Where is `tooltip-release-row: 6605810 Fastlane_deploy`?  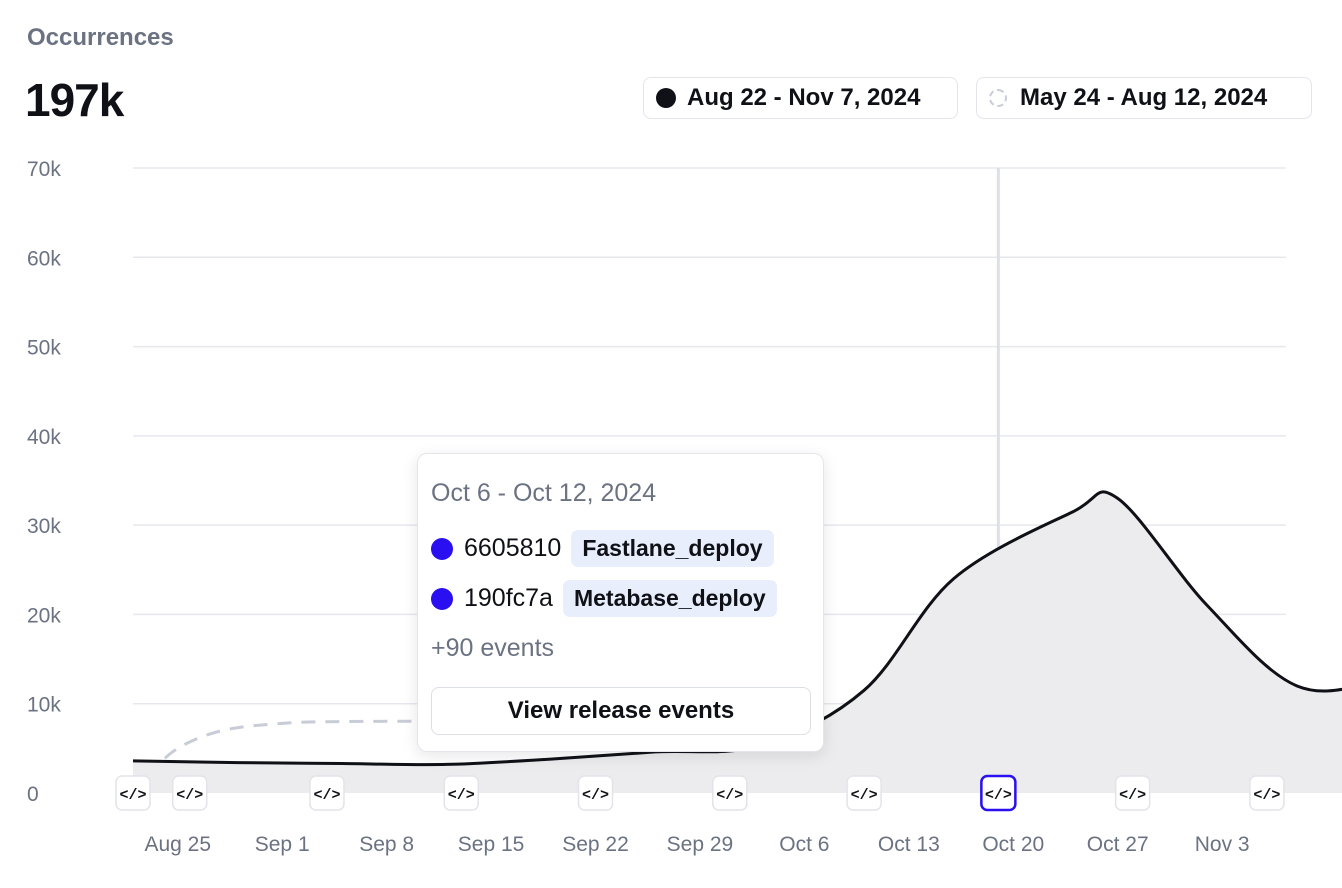 tooltip-release-row: 6605810 Fastlane_deploy is located at coordinates (602, 548).